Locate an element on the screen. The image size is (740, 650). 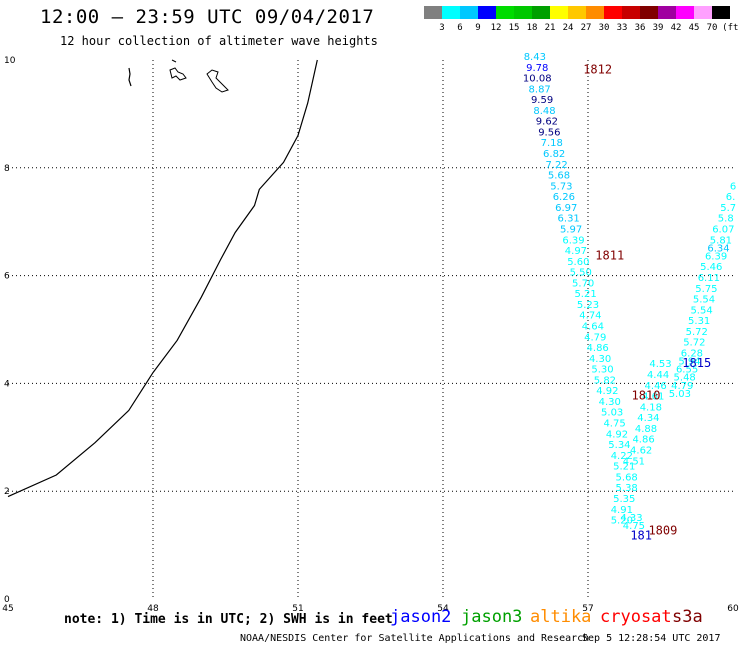
legend-label: 6 is located at coordinates (460, 28).